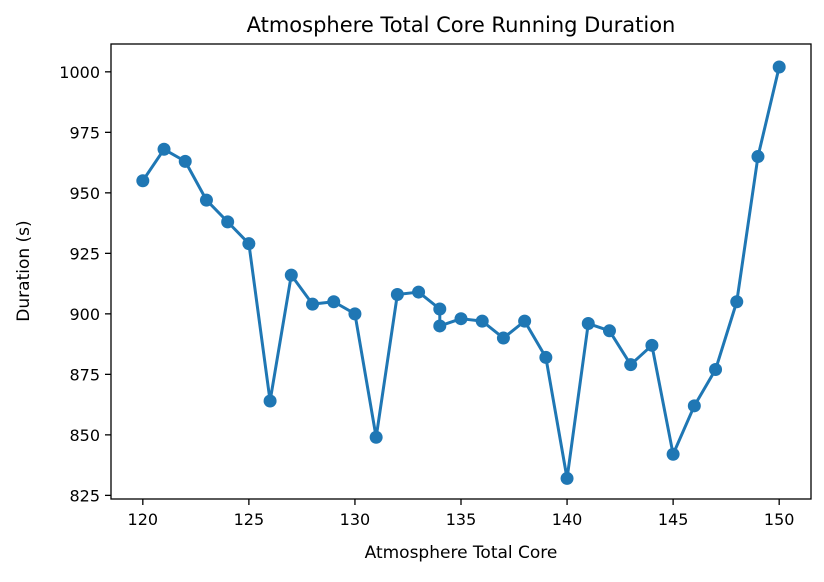  What do you see at coordinates (143, 519) in the screenshot?
I see `x-tick-label: 120` at bounding box center [143, 519].